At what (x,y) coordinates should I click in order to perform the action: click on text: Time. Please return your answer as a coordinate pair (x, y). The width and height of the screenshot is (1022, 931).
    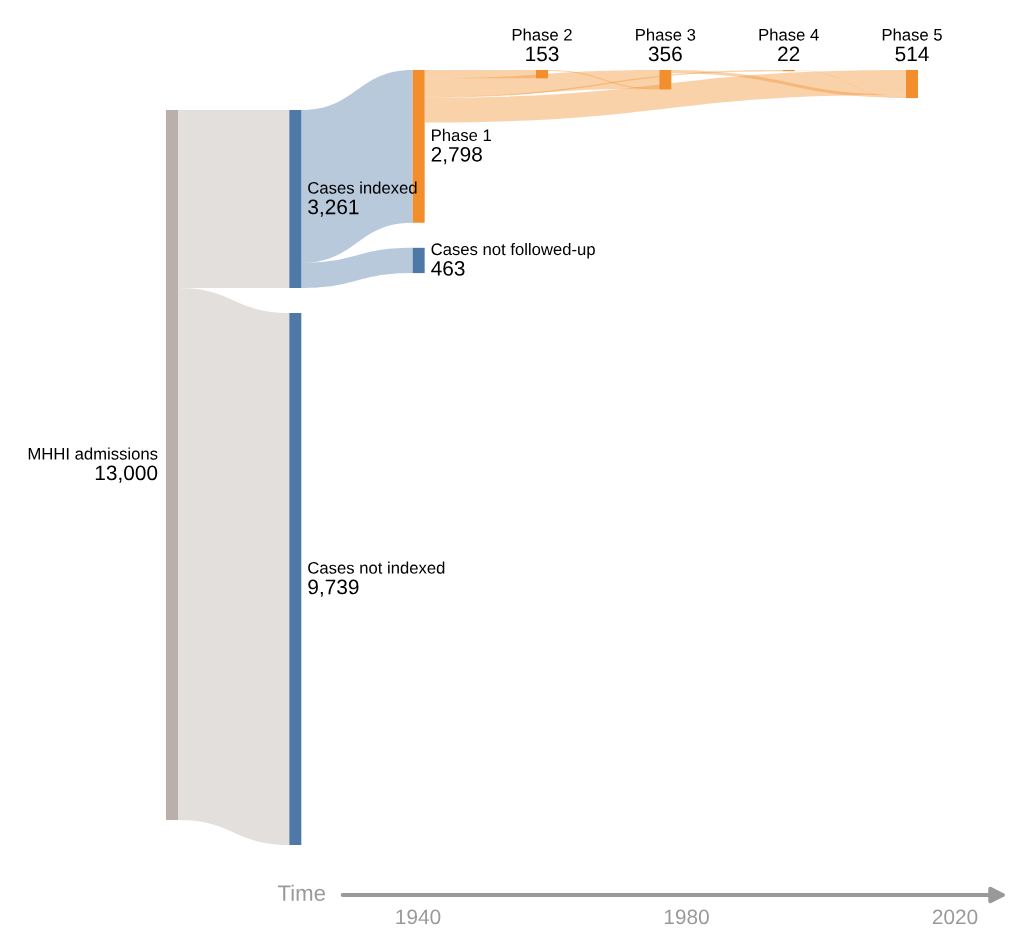
    Looking at the image, I should click on (301, 892).